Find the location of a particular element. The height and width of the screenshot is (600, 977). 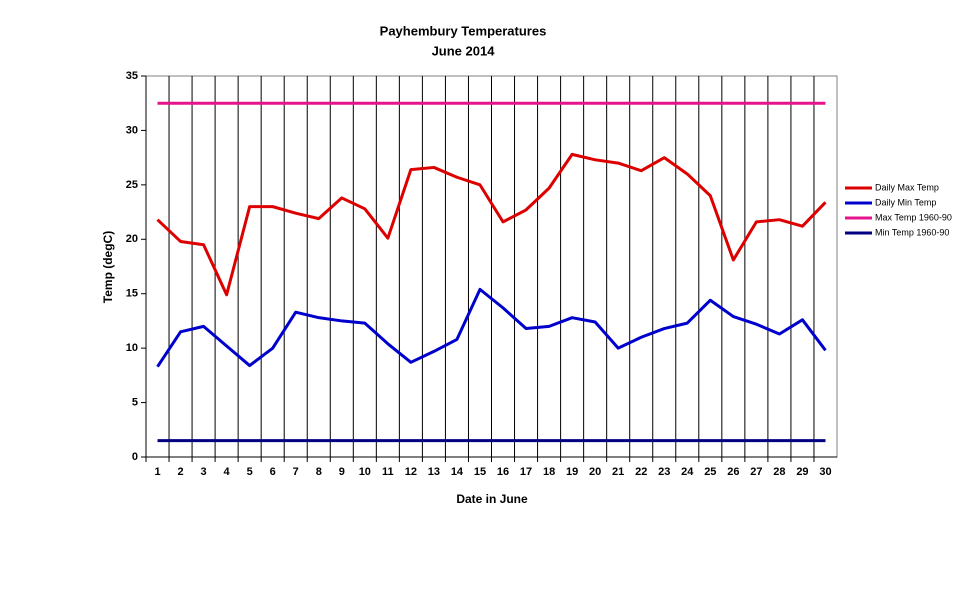

x-tick-label: 1 is located at coordinates (157, 472).